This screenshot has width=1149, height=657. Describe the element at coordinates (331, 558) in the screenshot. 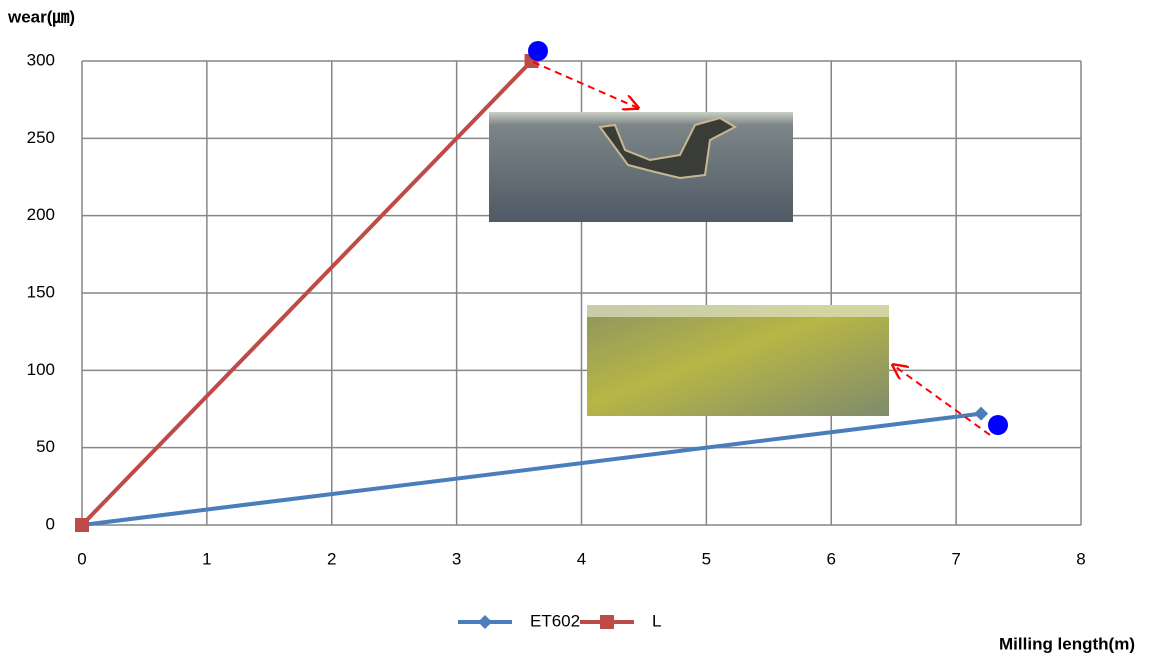

I see `x-tick-label: 2` at that location.